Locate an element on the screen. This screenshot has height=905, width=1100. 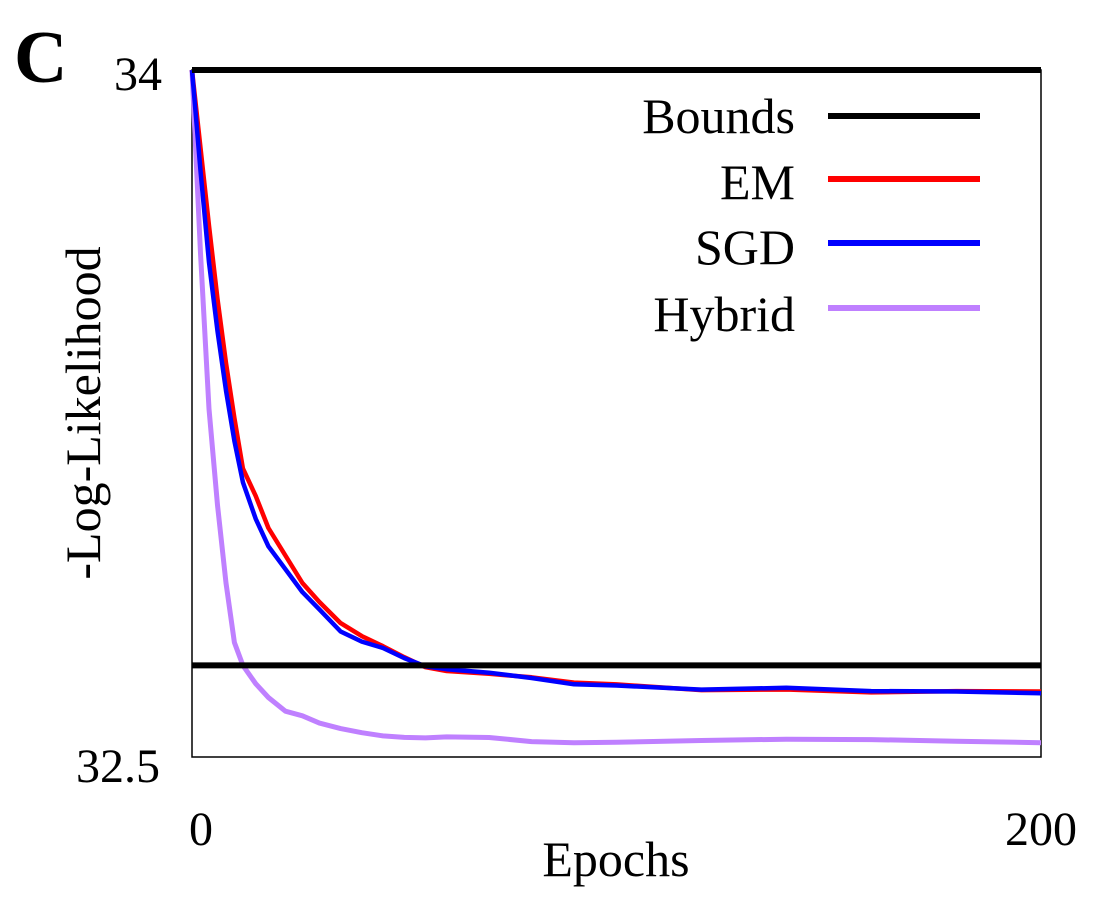
legend-item-bounds: Bounds is located at coordinates (811, 116).